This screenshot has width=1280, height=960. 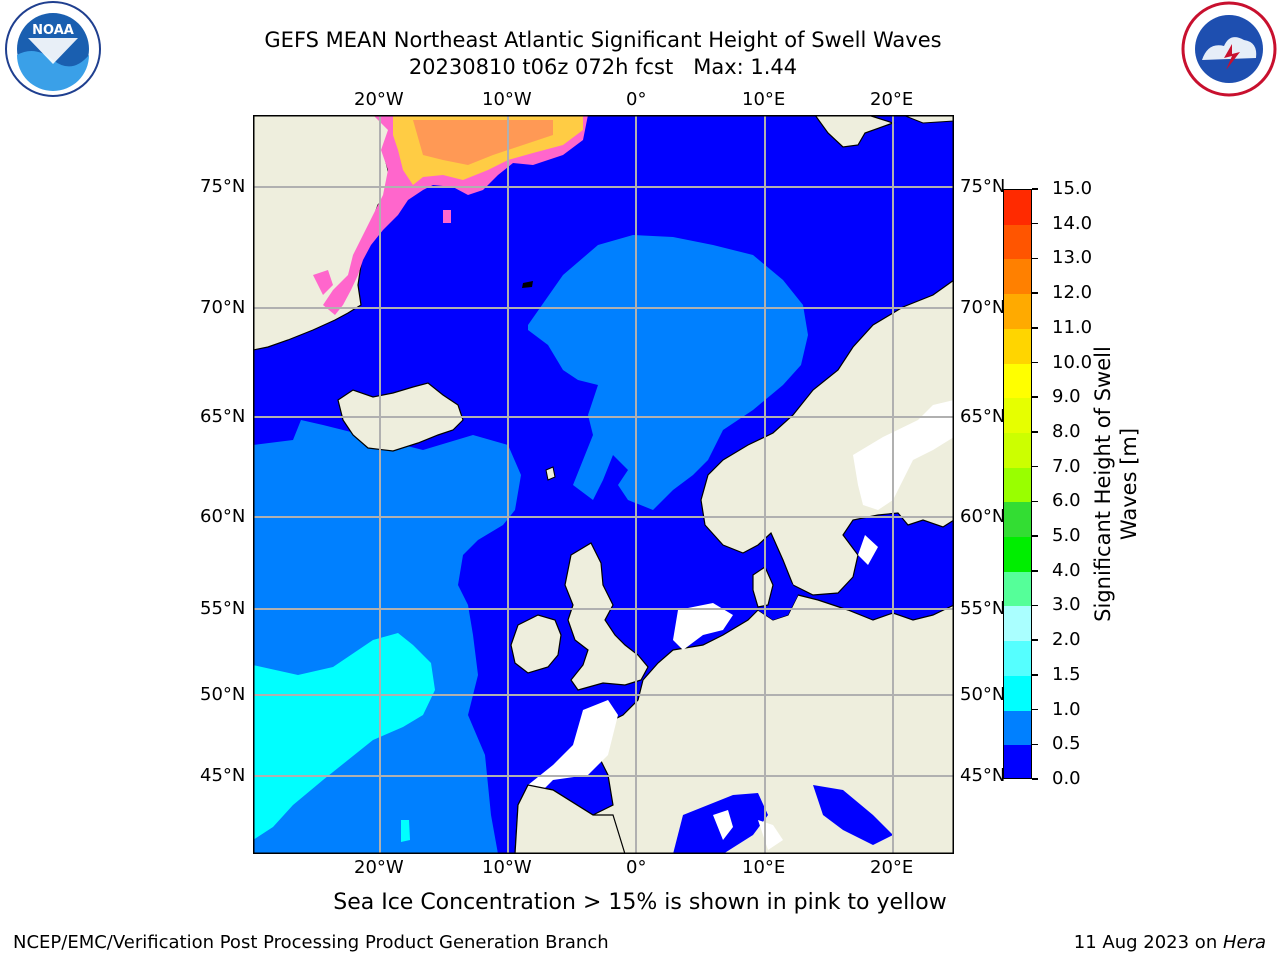 What do you see at coordinates (1116, 484) in the screenshot?
I see `colorbar-title: Significant Height of Swell Waves [m]` at bounding box center [1116, 484].